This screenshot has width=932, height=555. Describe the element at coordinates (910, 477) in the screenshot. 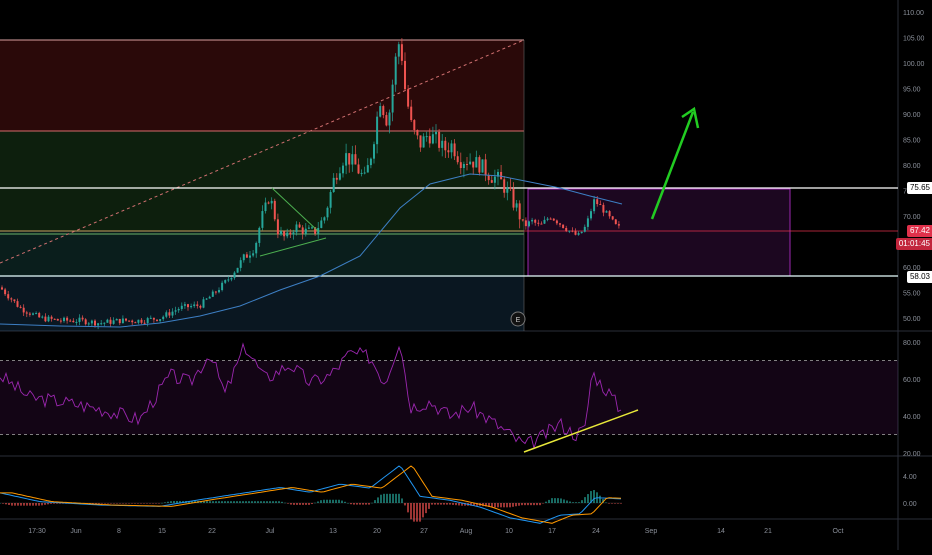

I see `macd-axis-tick: 4.00` at that location.